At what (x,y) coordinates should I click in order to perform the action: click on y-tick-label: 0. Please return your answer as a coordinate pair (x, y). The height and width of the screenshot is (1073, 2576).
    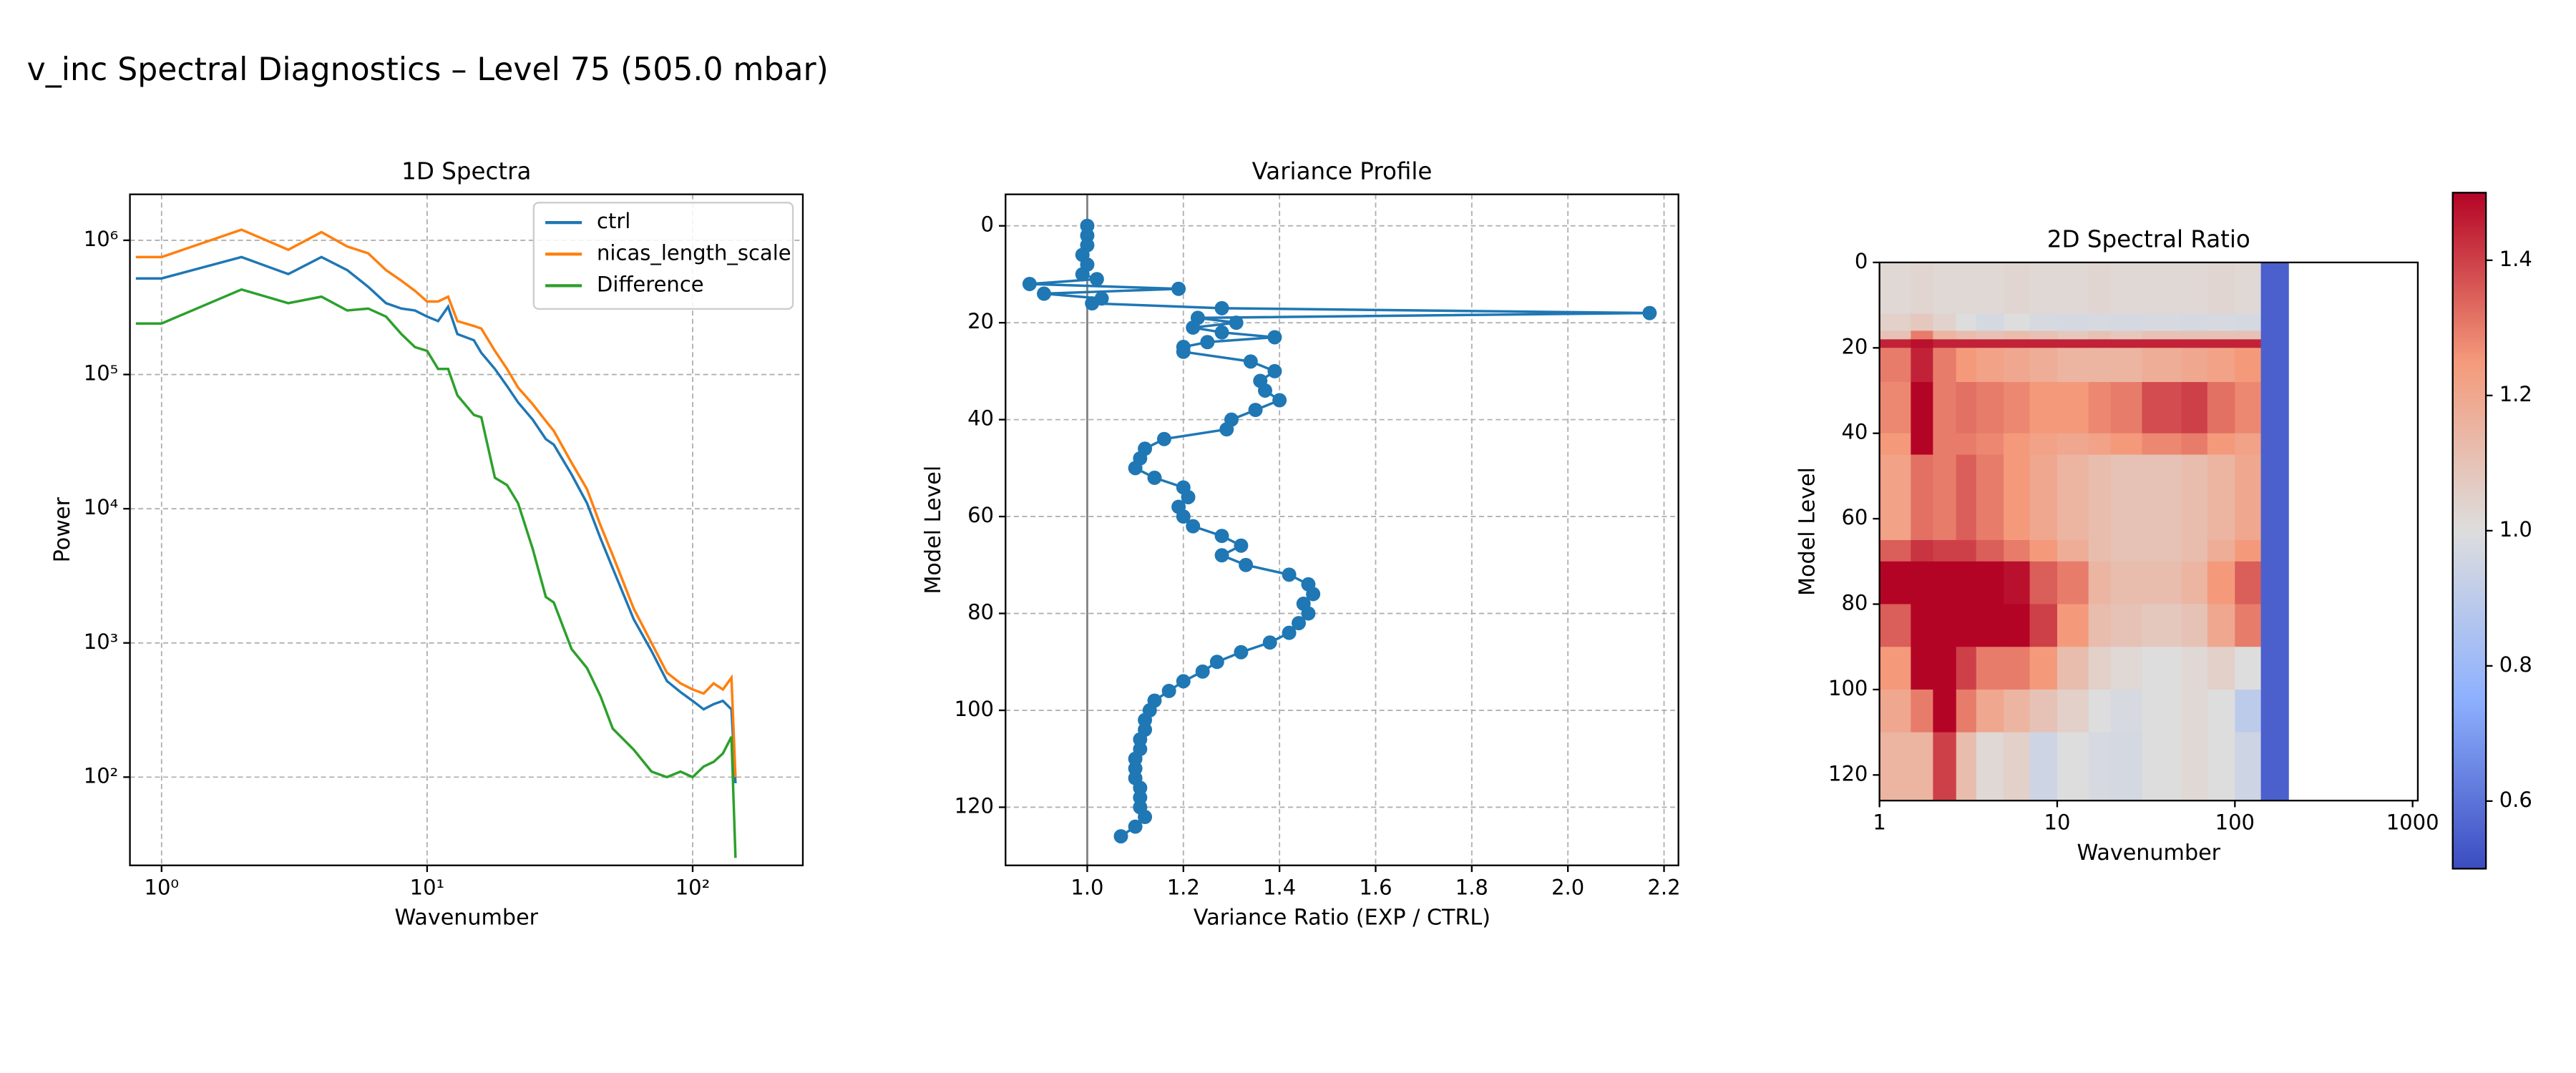
    Looking at the image, I should click on (987, 225).